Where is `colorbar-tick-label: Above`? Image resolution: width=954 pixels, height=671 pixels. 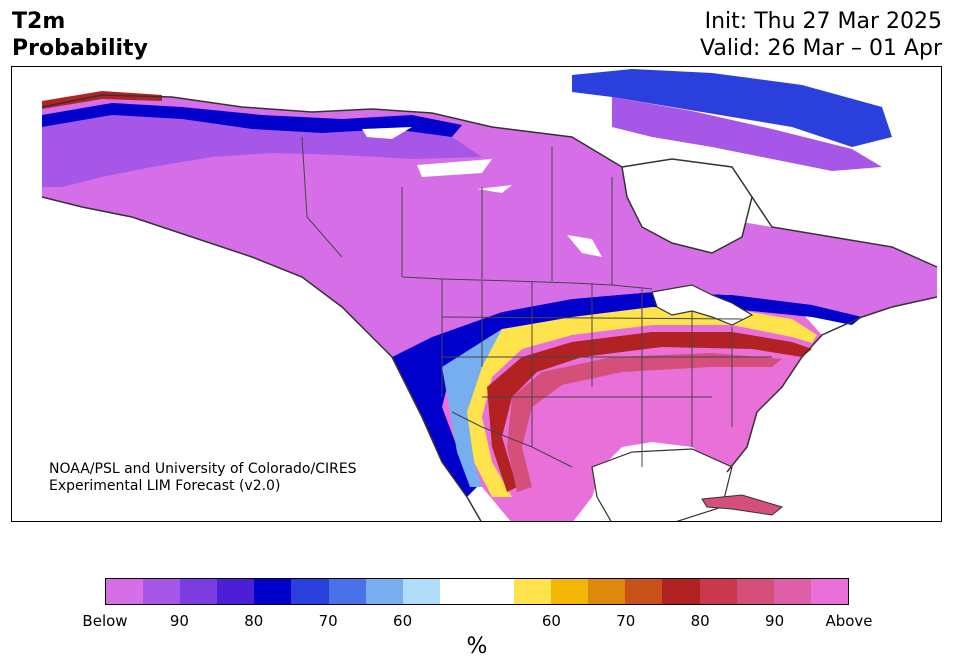 colorbar-tick-label: Above is located at coordinates (849, 621).